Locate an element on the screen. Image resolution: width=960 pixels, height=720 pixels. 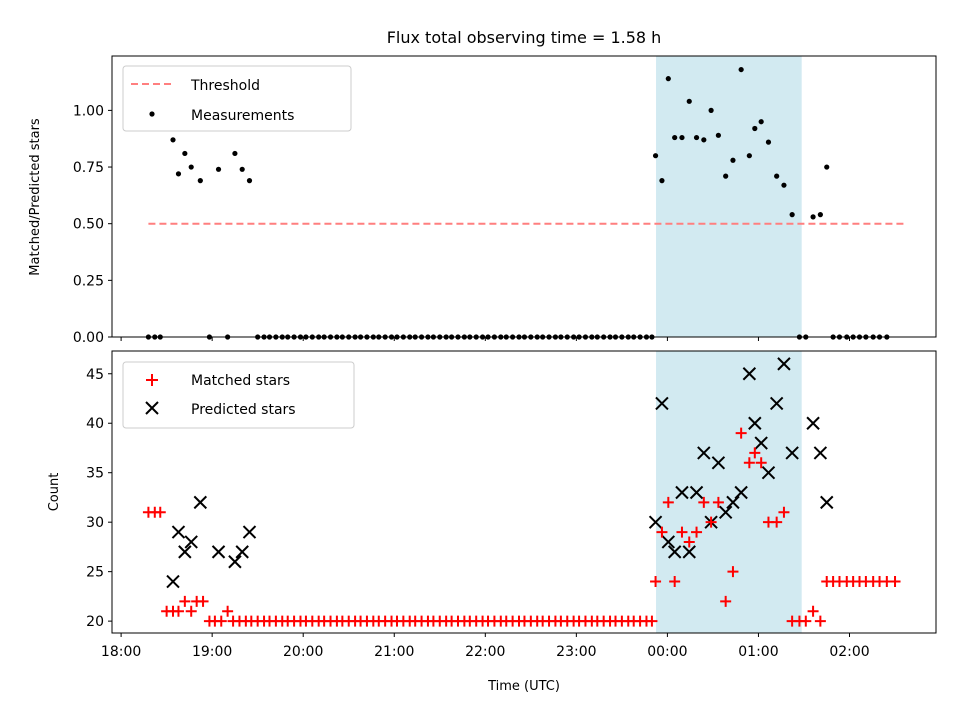
x-tick-label: 21:00 is located at coordinates (394, 652).